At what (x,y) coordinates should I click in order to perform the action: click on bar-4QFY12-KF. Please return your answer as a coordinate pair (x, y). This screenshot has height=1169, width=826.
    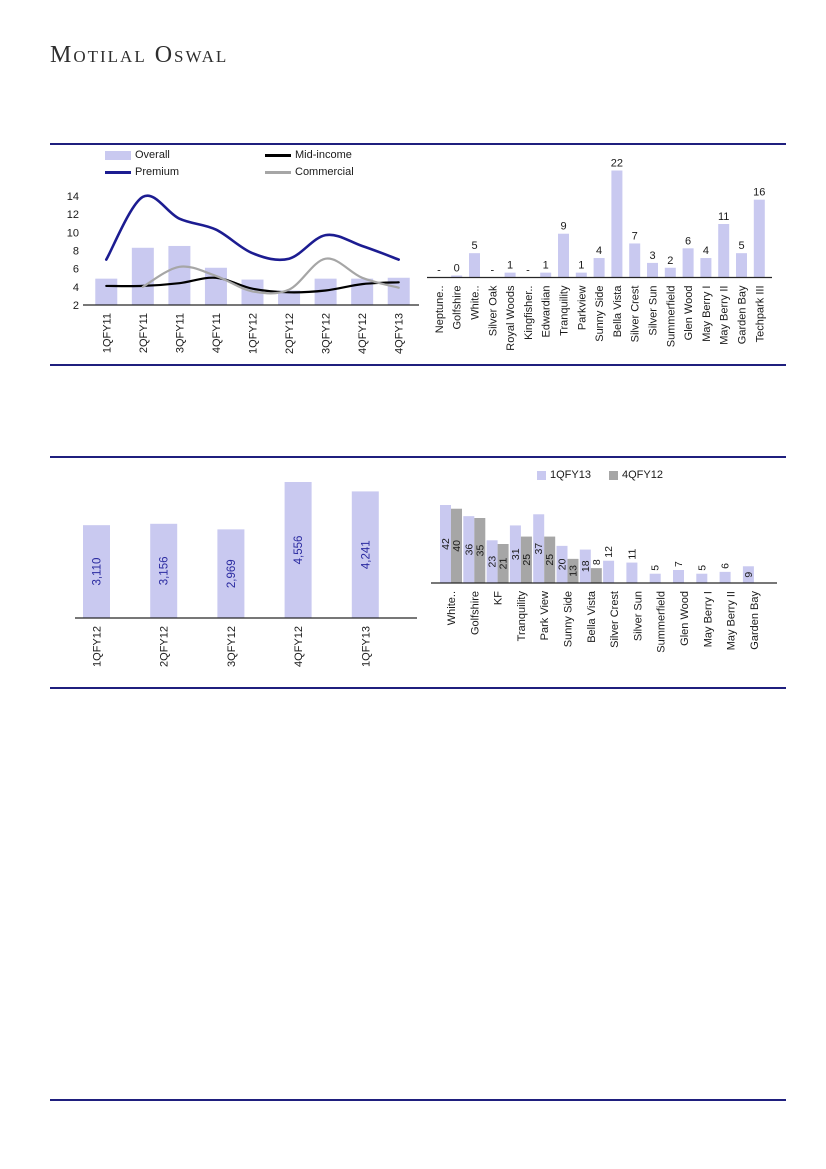
    Looking at the image, I should click on (503, 563).